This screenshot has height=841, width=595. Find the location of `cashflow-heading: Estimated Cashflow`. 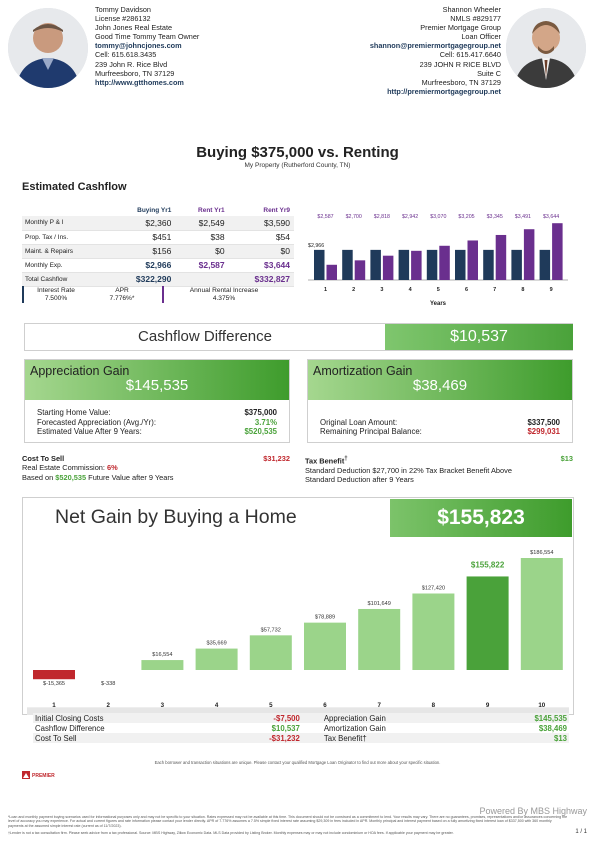

cashflow-heading: Estimated Cashflow is located at coordinates (74, 187).